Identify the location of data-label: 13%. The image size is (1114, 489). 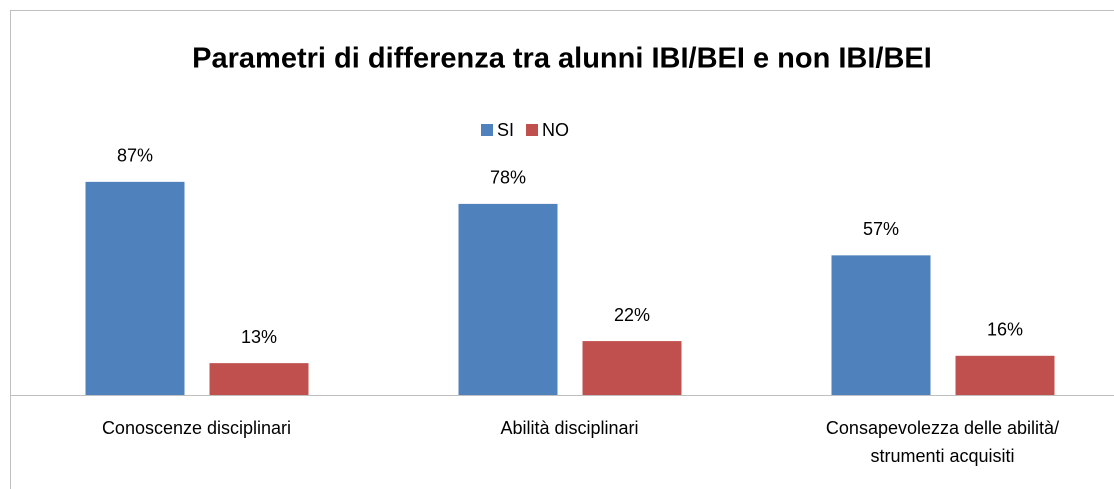
(259, 337).